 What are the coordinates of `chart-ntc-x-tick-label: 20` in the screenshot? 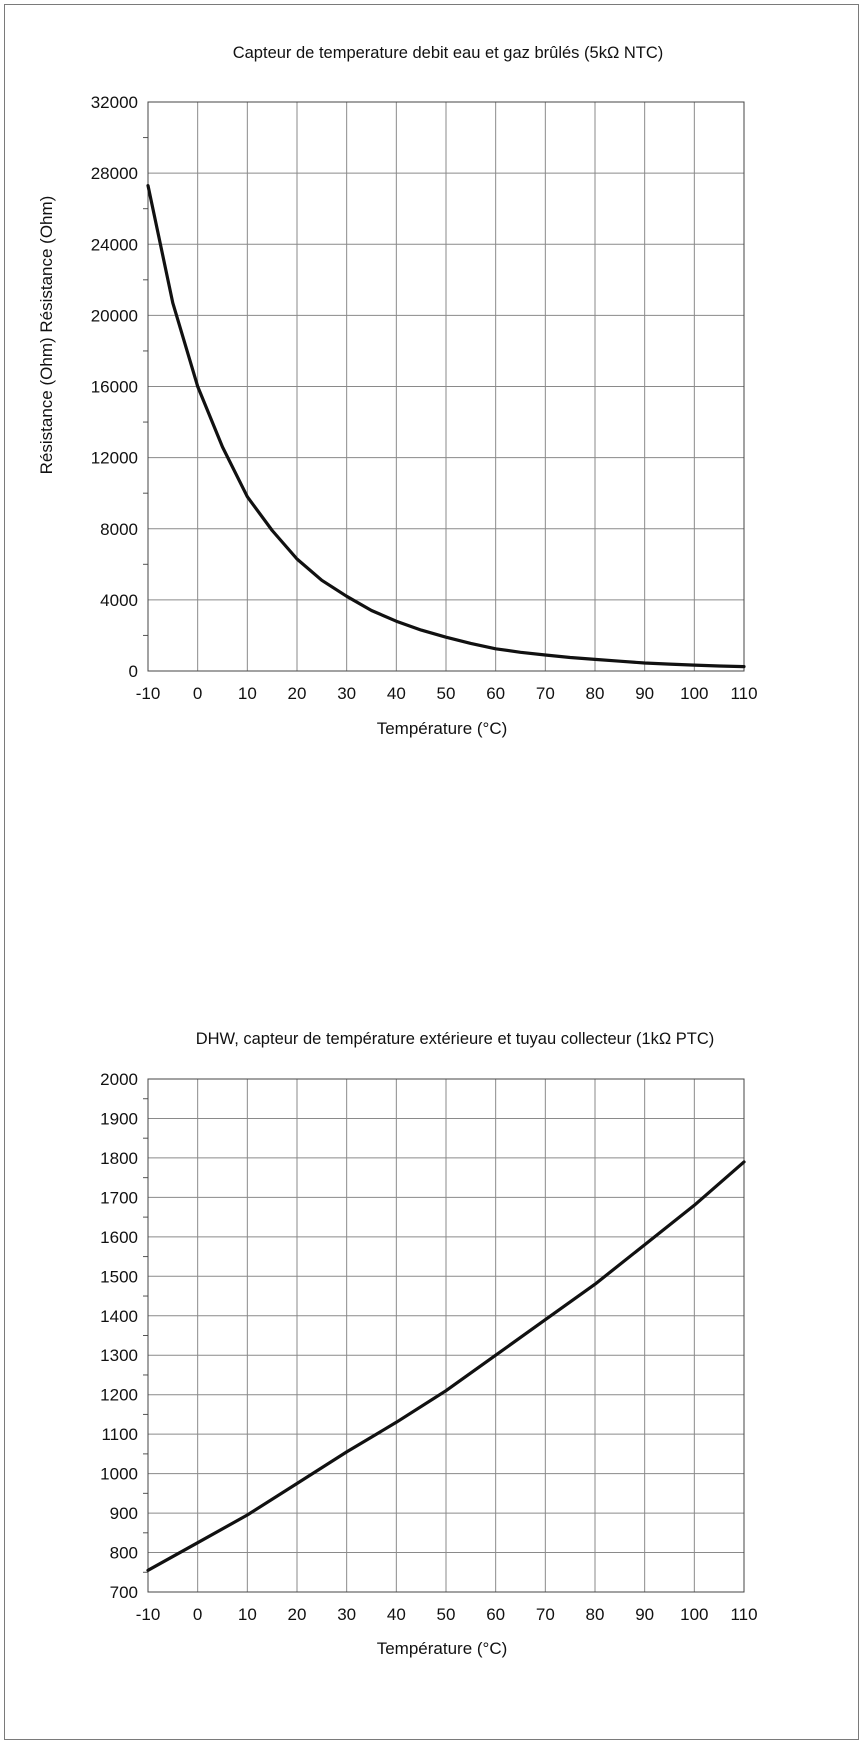 It's located at (297, 693).